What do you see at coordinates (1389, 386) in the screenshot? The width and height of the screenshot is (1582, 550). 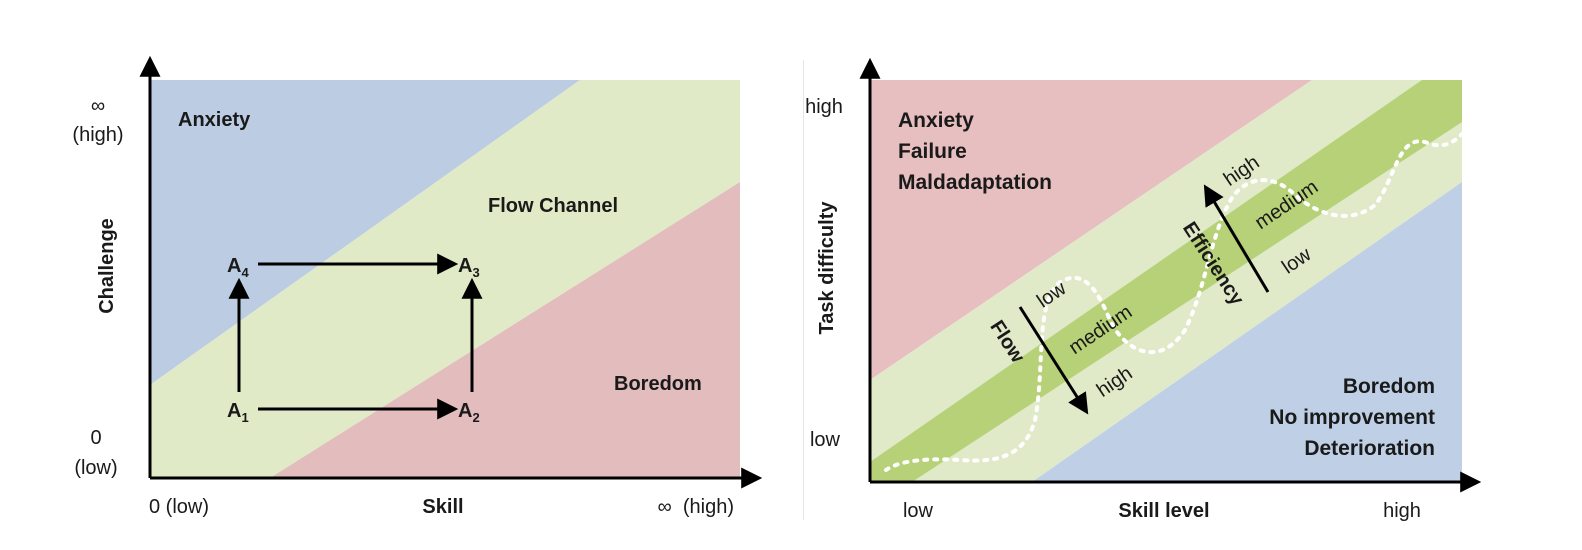 I see `boredom-label-right: Boredom` at bounding box center [1389, 386].